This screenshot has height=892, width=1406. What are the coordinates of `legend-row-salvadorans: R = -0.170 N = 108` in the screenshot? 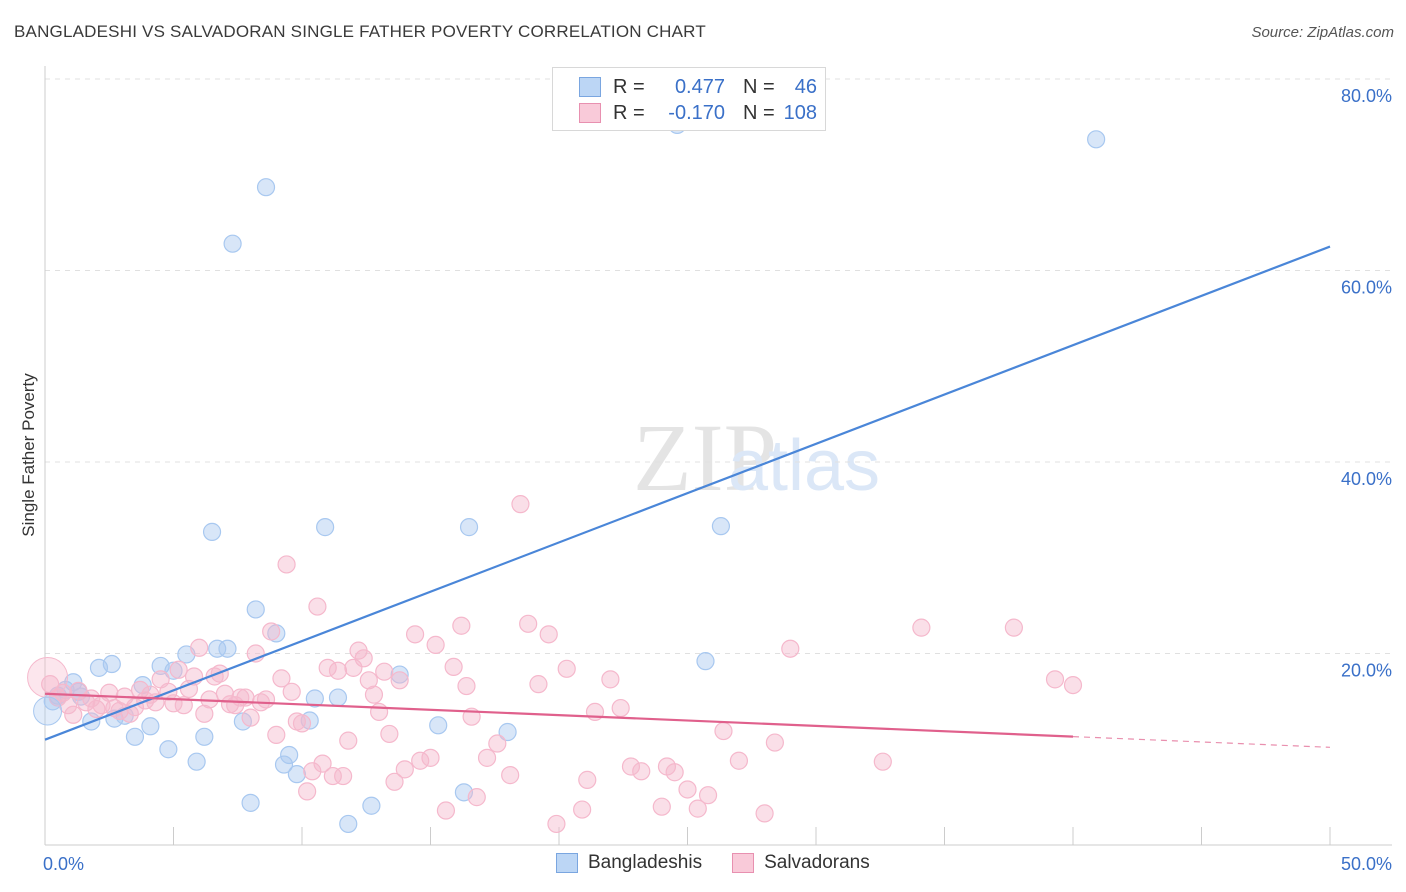 It's located at (698, 113).